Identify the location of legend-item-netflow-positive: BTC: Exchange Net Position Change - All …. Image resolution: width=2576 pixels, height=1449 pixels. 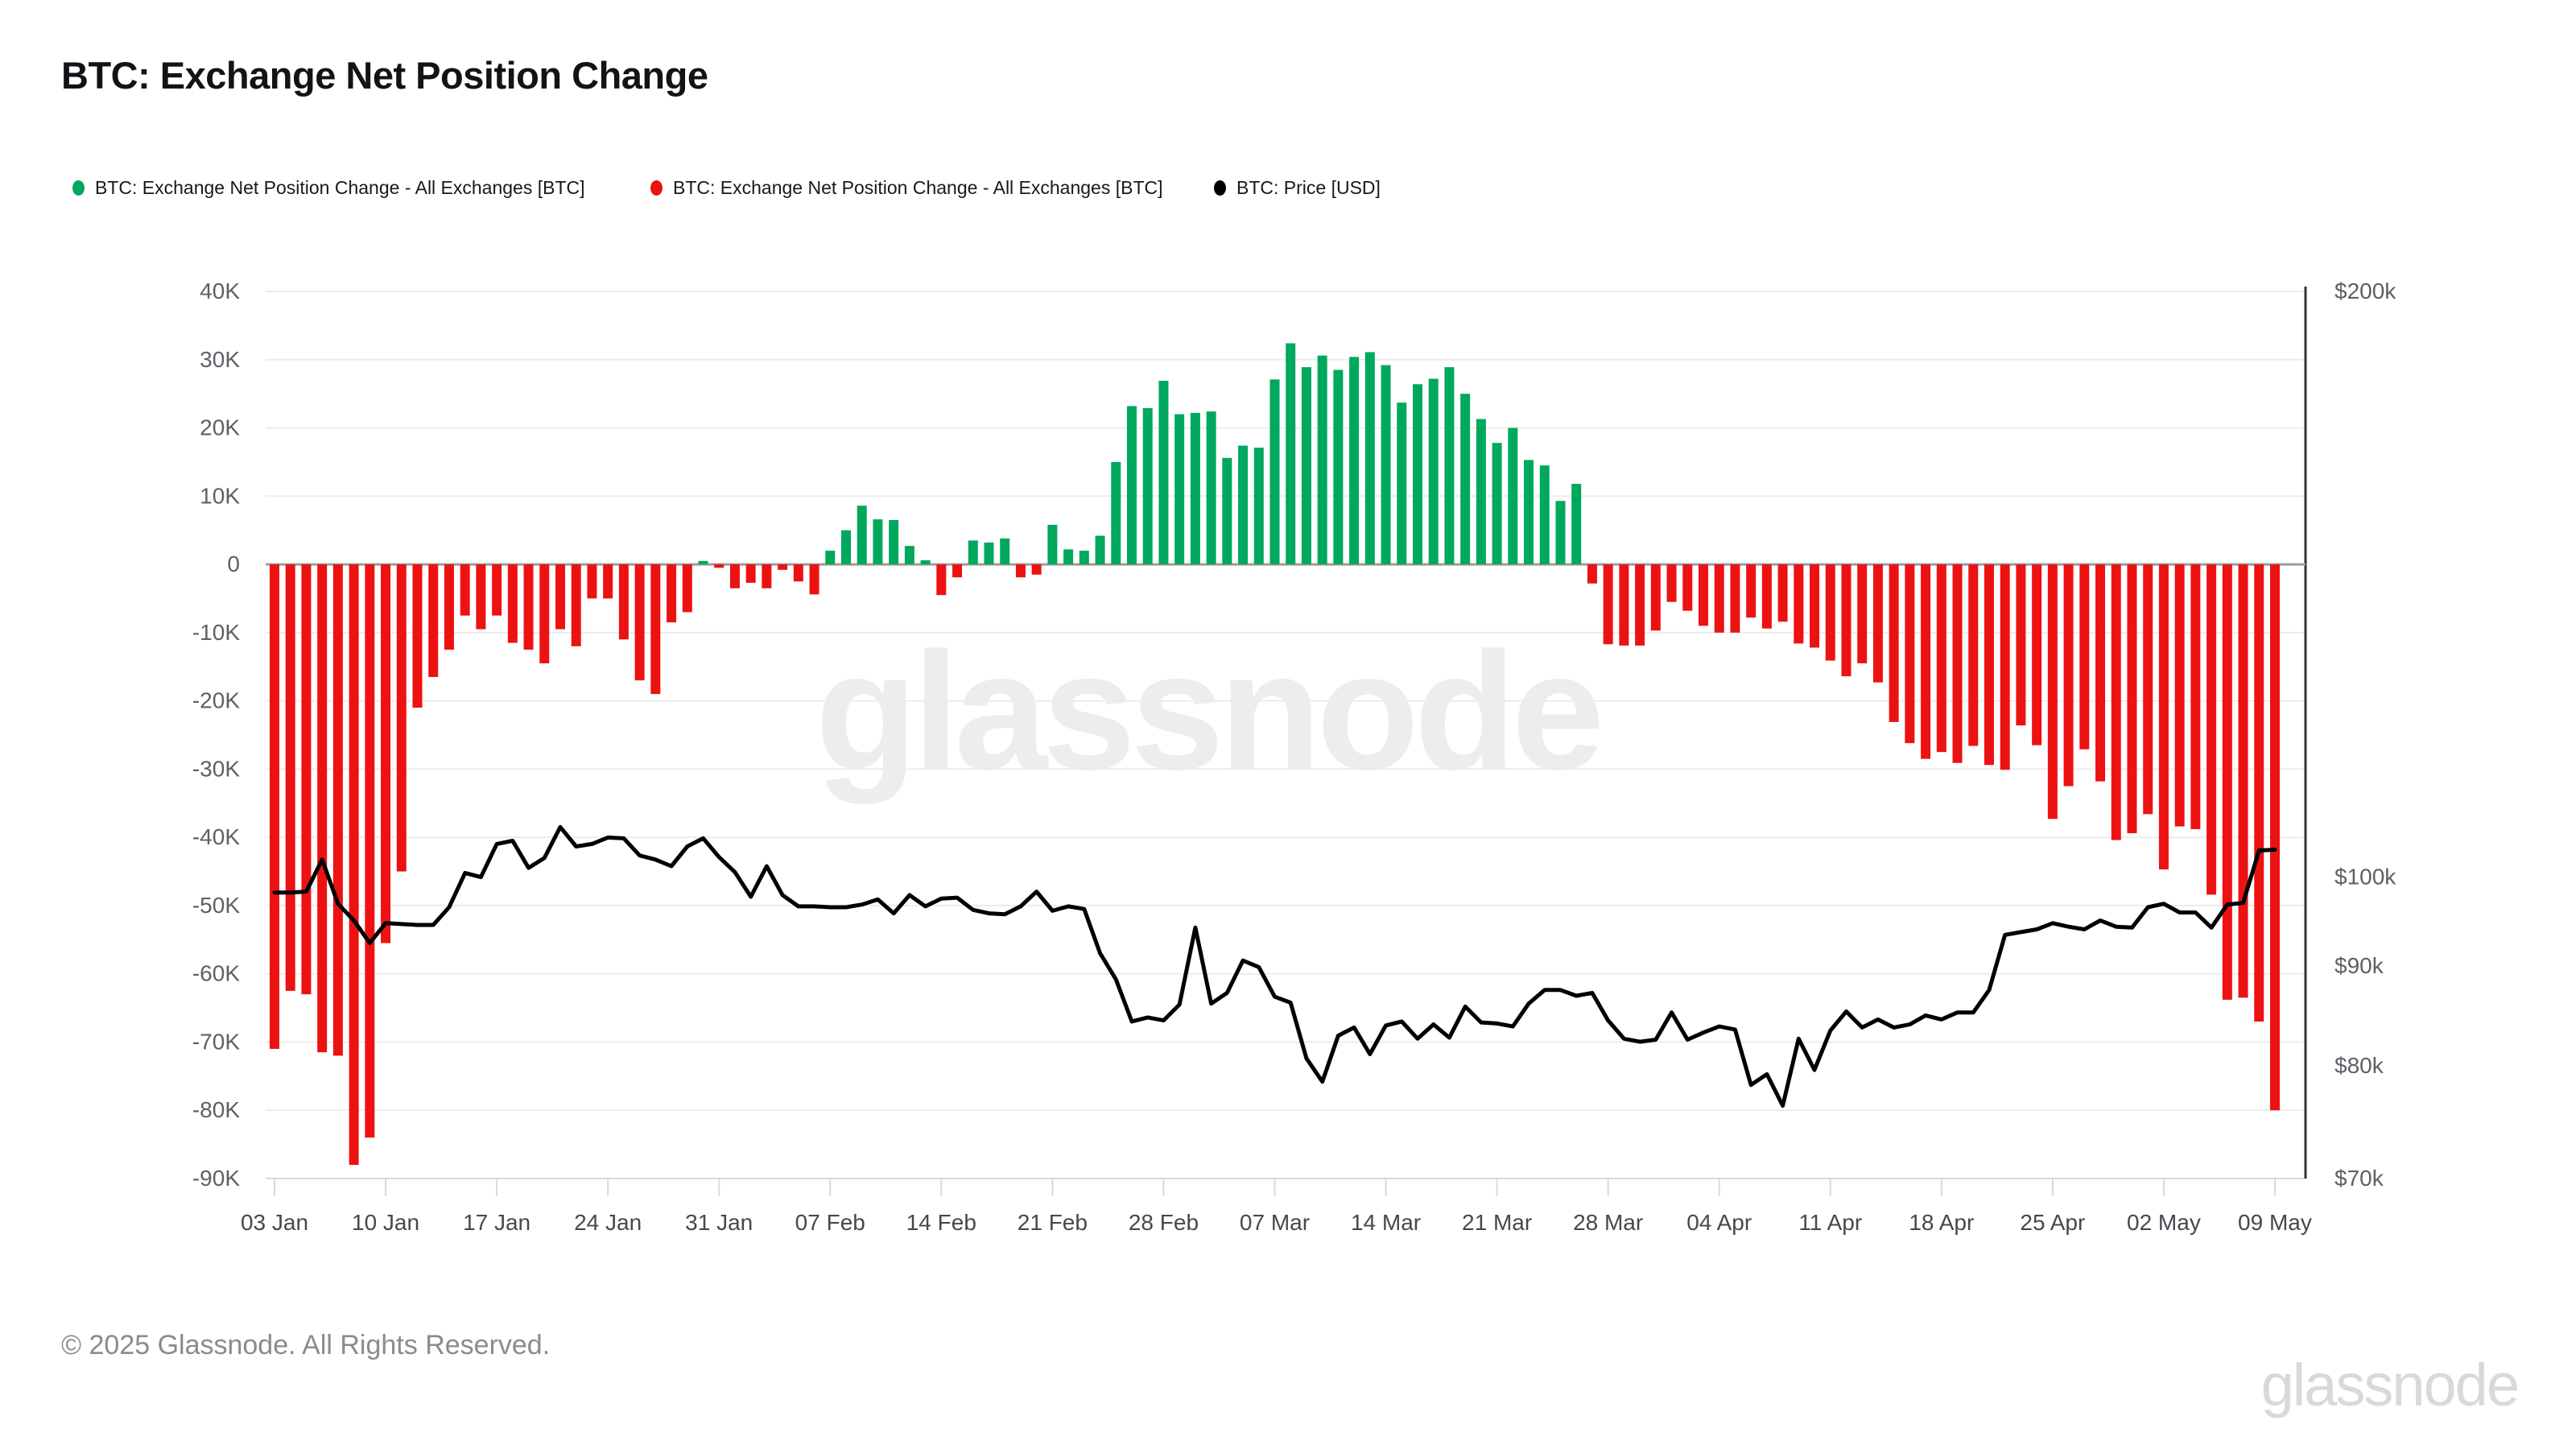
(328, 187).